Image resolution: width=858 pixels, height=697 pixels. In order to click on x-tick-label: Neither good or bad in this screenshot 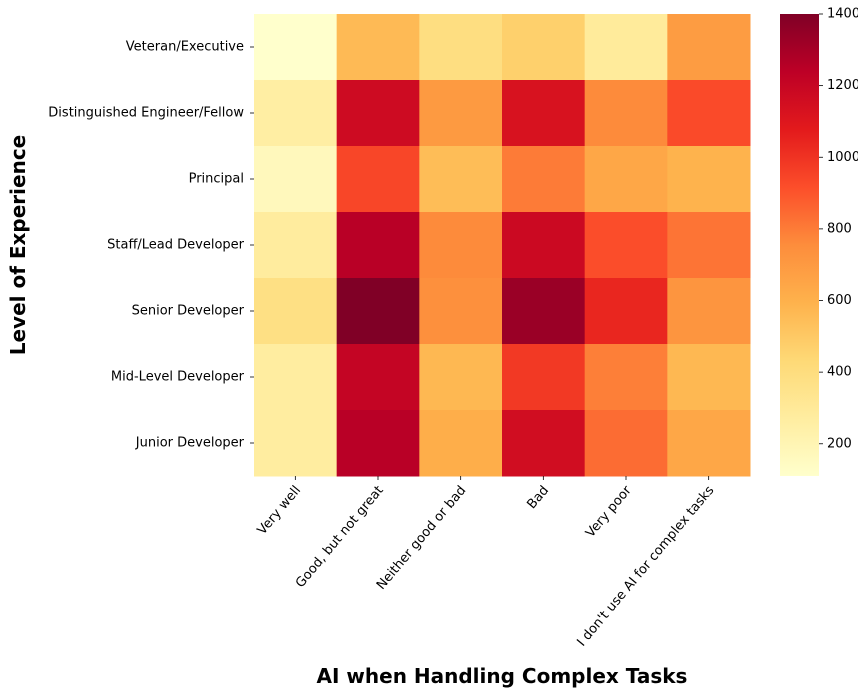, I will do `click(421, 538)`.